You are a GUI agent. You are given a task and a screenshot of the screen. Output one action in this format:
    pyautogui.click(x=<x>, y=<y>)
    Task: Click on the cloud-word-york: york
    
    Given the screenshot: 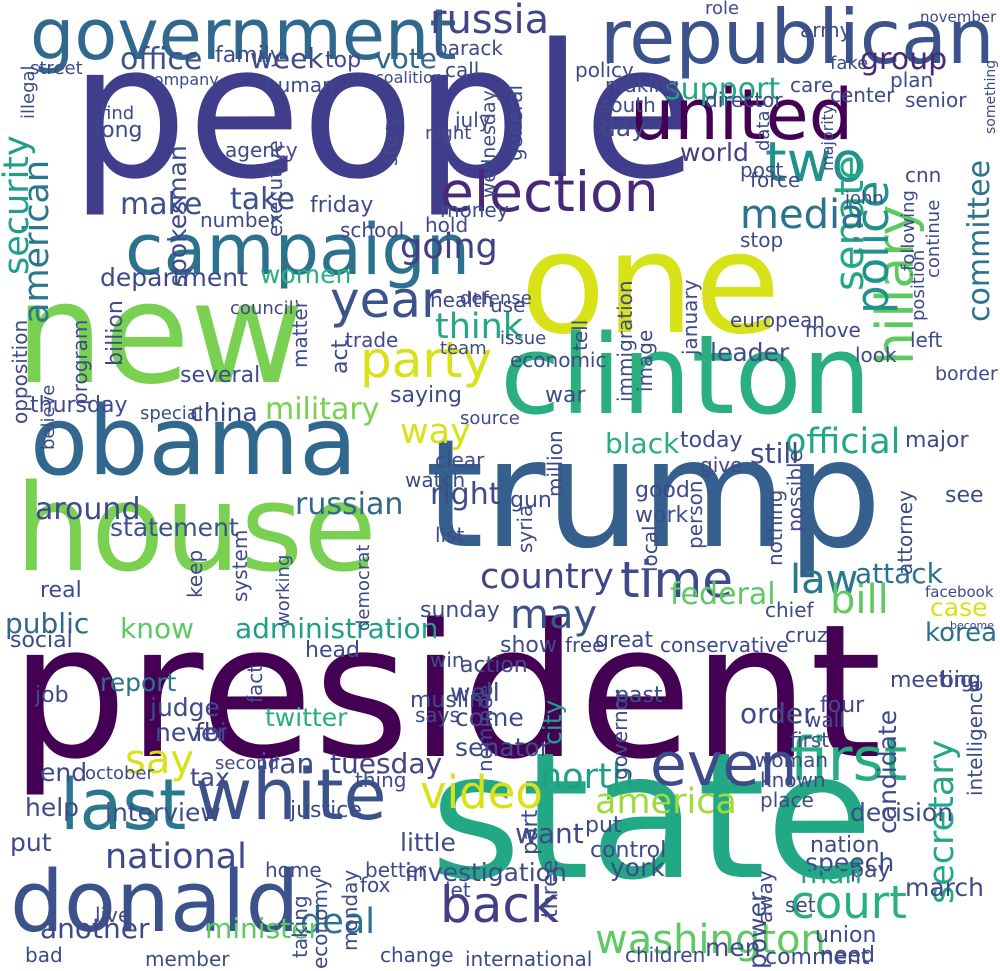 What is the action you would take?
    pyautogui.click(x=637, y=867)
    